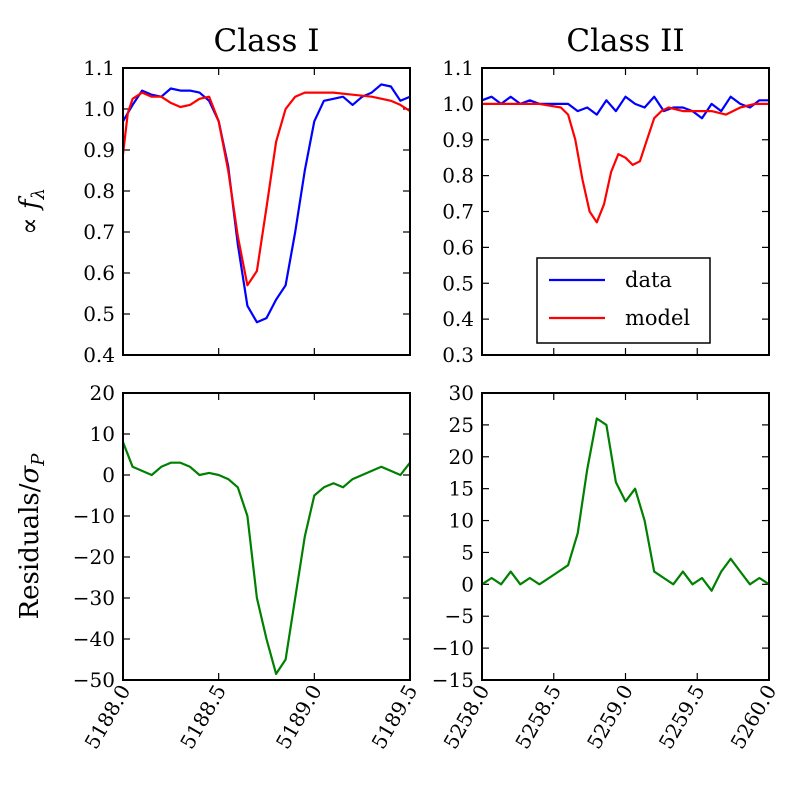  What do you see at coordinates (395, 717) in the screenshot?
I see `x-tick-label: 5189.5` at bounding box center [395, 717].